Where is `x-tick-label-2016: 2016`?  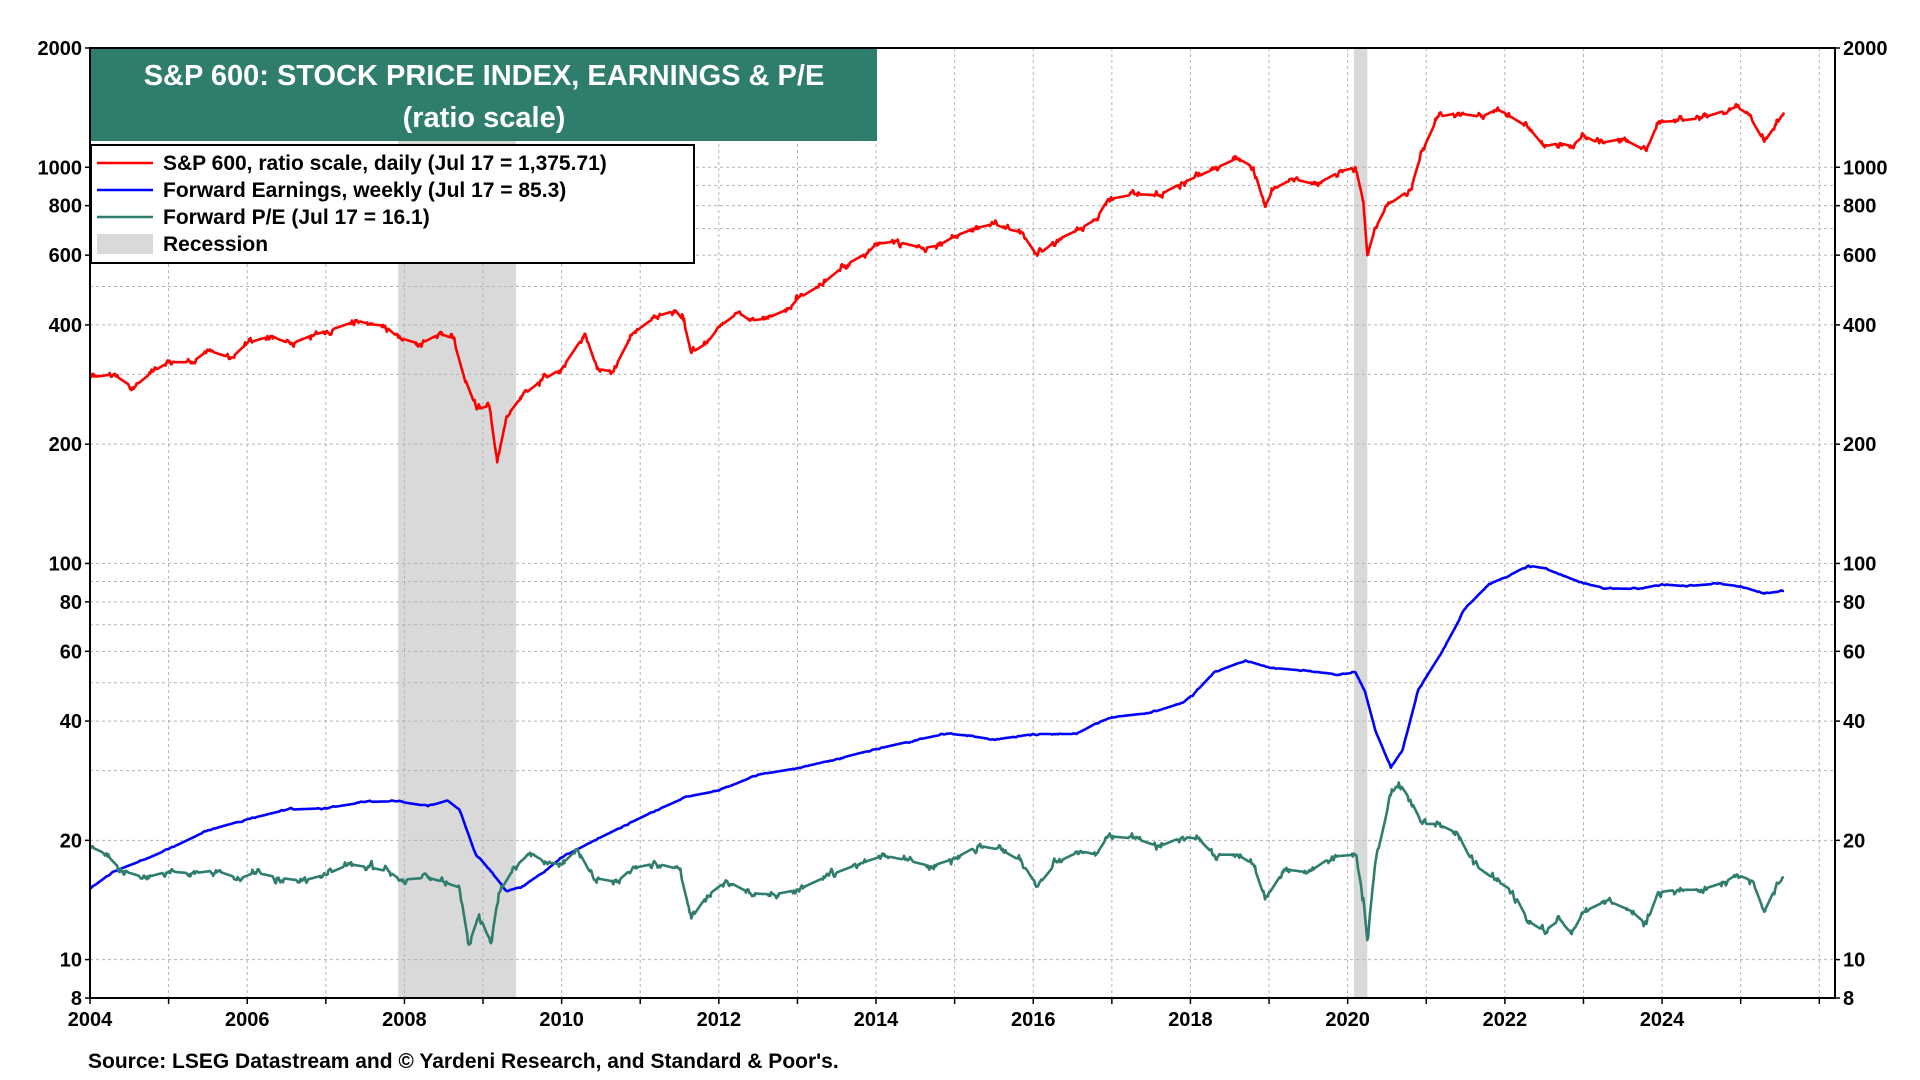 x-tick-label-2016: 2016 is located at coordinates (1033, 1020).